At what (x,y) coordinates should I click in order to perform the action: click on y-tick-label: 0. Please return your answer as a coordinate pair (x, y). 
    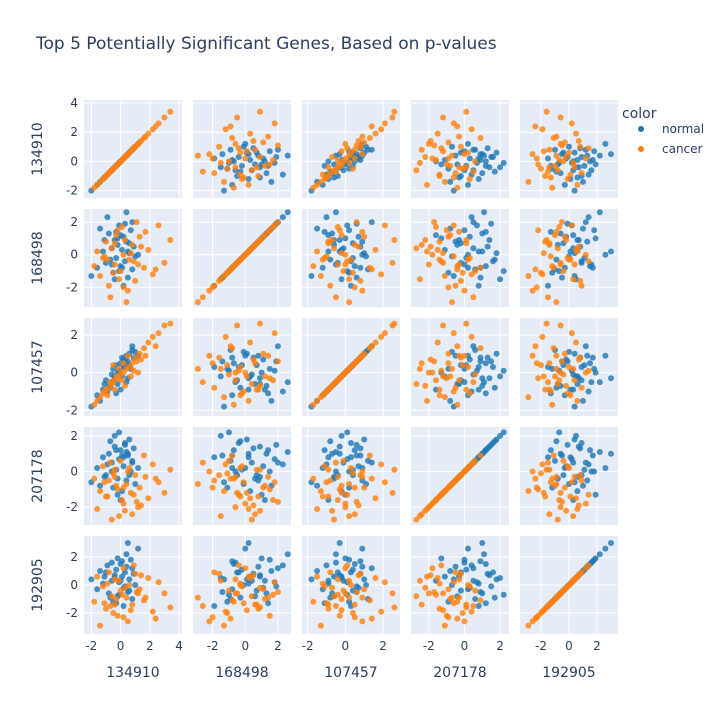
    Looking at the image, I should click on (74, 161).